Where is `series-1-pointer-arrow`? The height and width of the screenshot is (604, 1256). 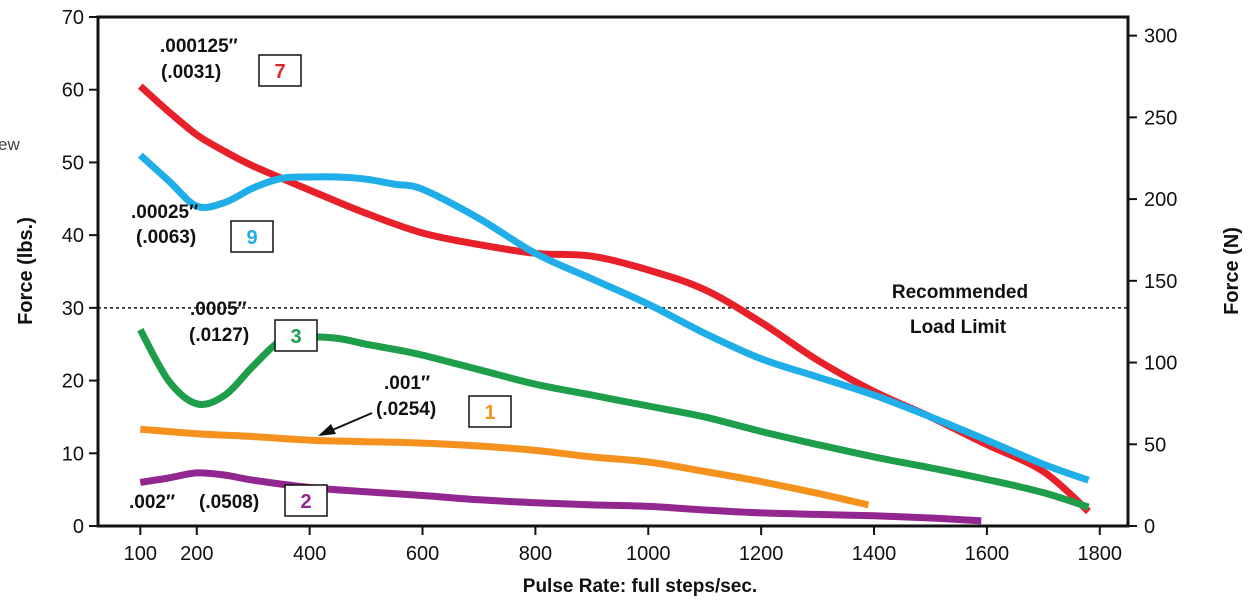 series-1-pointer-arrow is located at coordinates (351, 422).